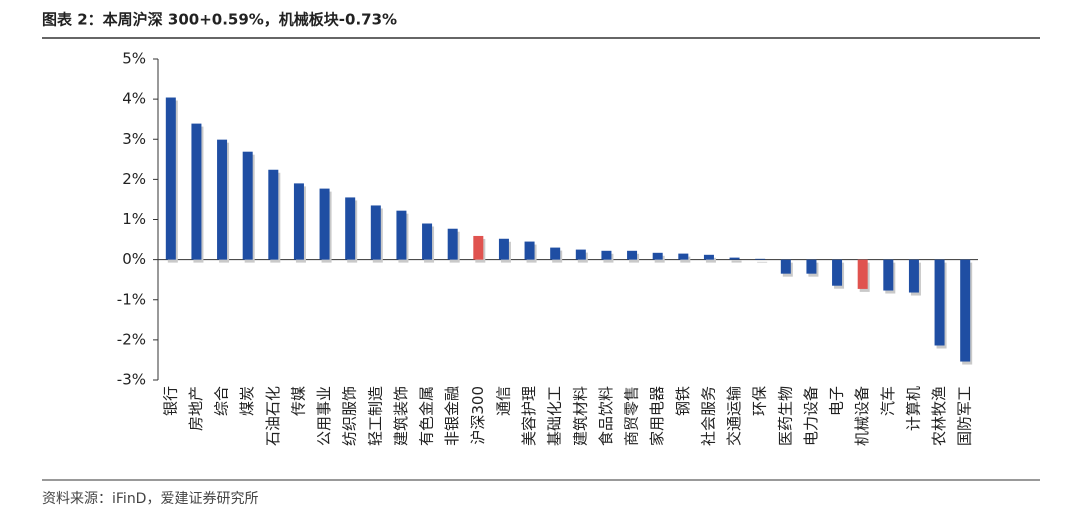  What do you see at coordinates (785, 416) in the screenshot?
I see `x-tick-label: 医药生物` at bounding box center [785, 416].